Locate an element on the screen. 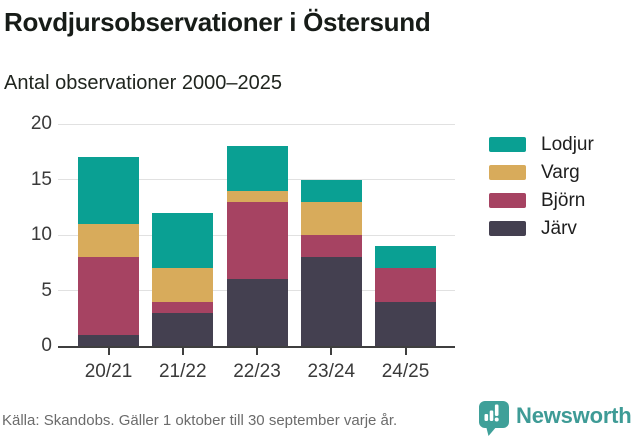  chart-legend: Lodjur Varg Björn Järv is located at coordinates (541, 191).